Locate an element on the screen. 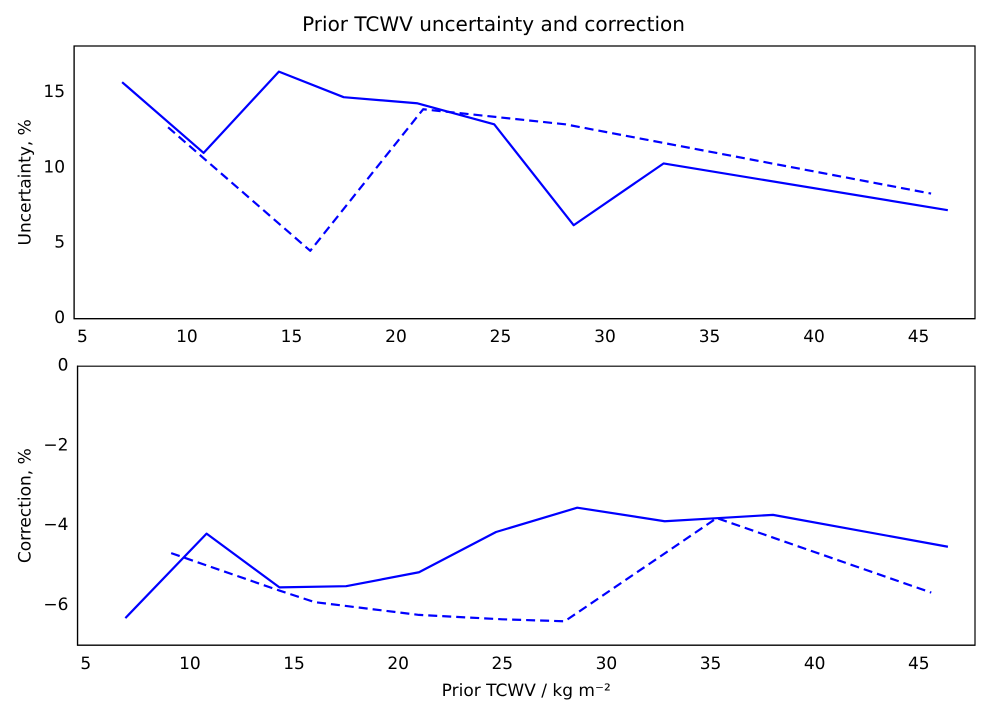 The width and height of the screenshot is (987, 719). y-axis-title: Correction, % is located at coordinates (26, 506).